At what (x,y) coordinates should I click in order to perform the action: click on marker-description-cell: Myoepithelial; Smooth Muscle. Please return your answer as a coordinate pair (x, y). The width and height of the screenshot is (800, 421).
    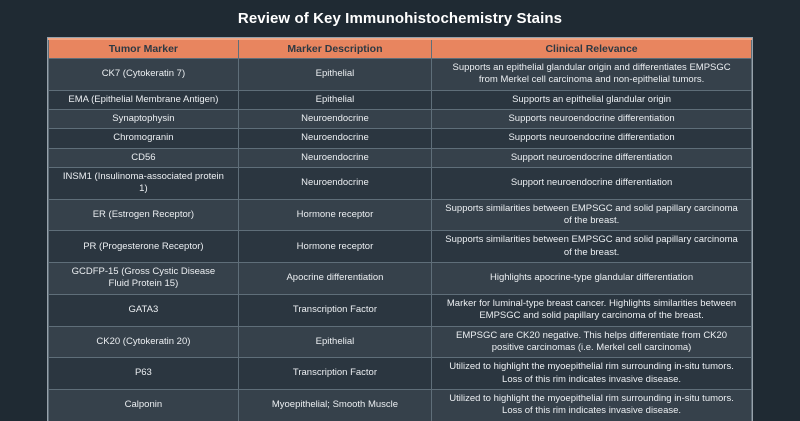
    Looking at the image, I should click on (335, 404).